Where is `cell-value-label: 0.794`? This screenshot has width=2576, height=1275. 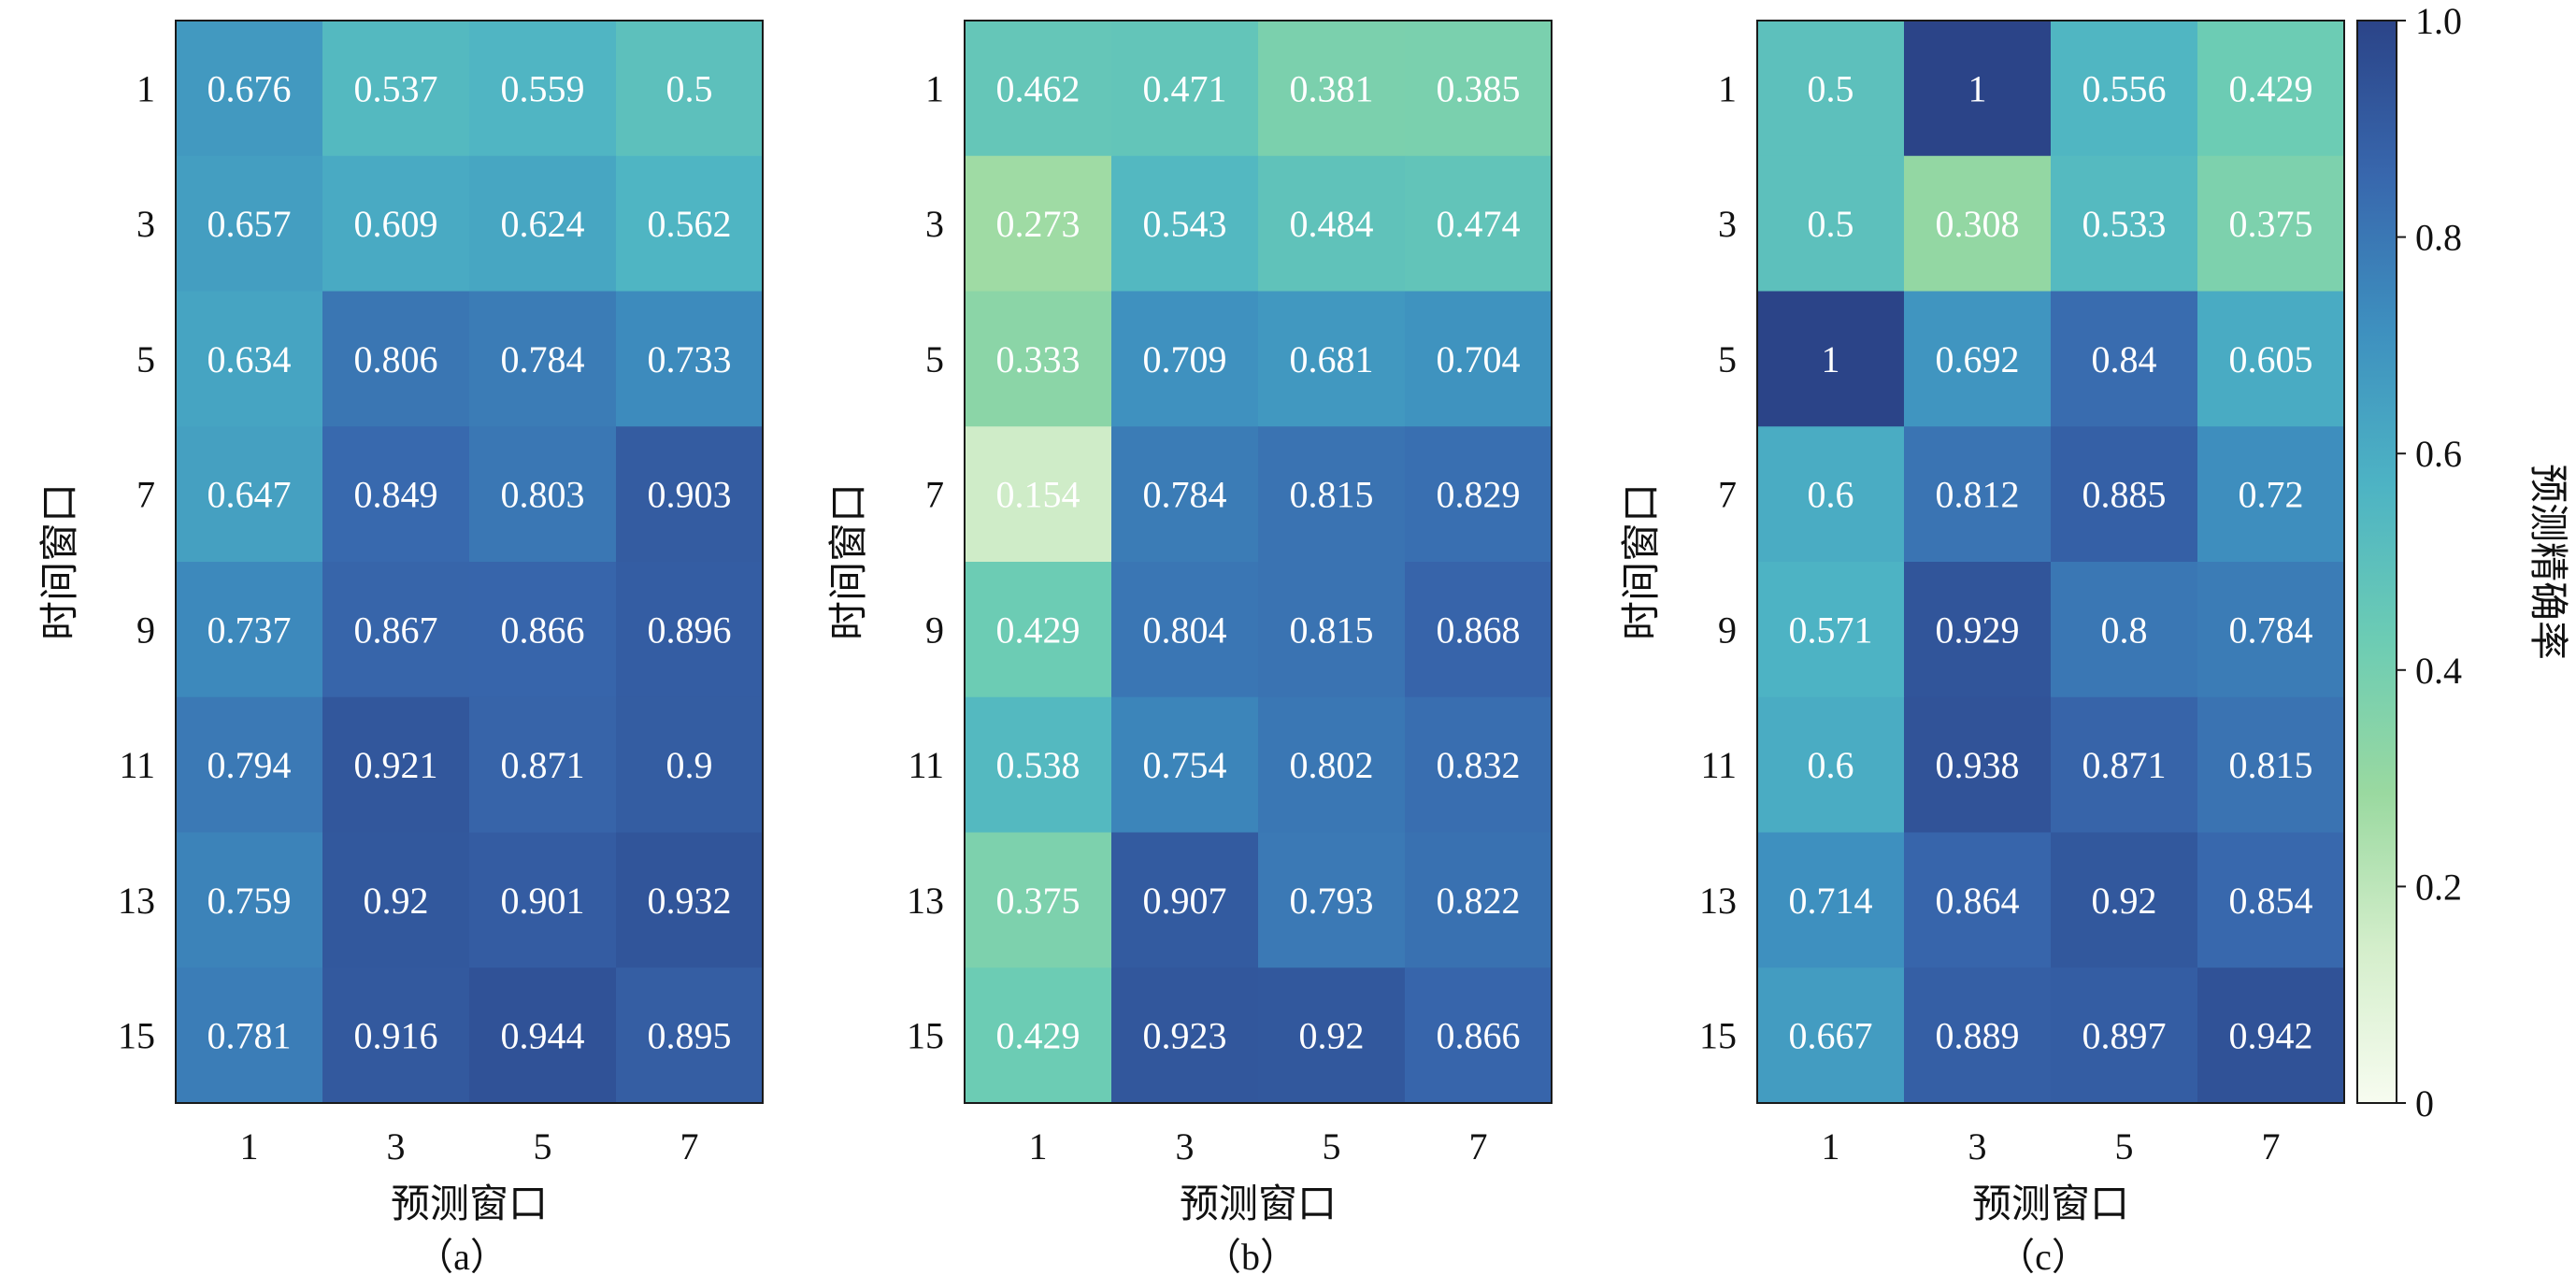
cell-value-label: 0.794 is located at coordinates (250, 765).